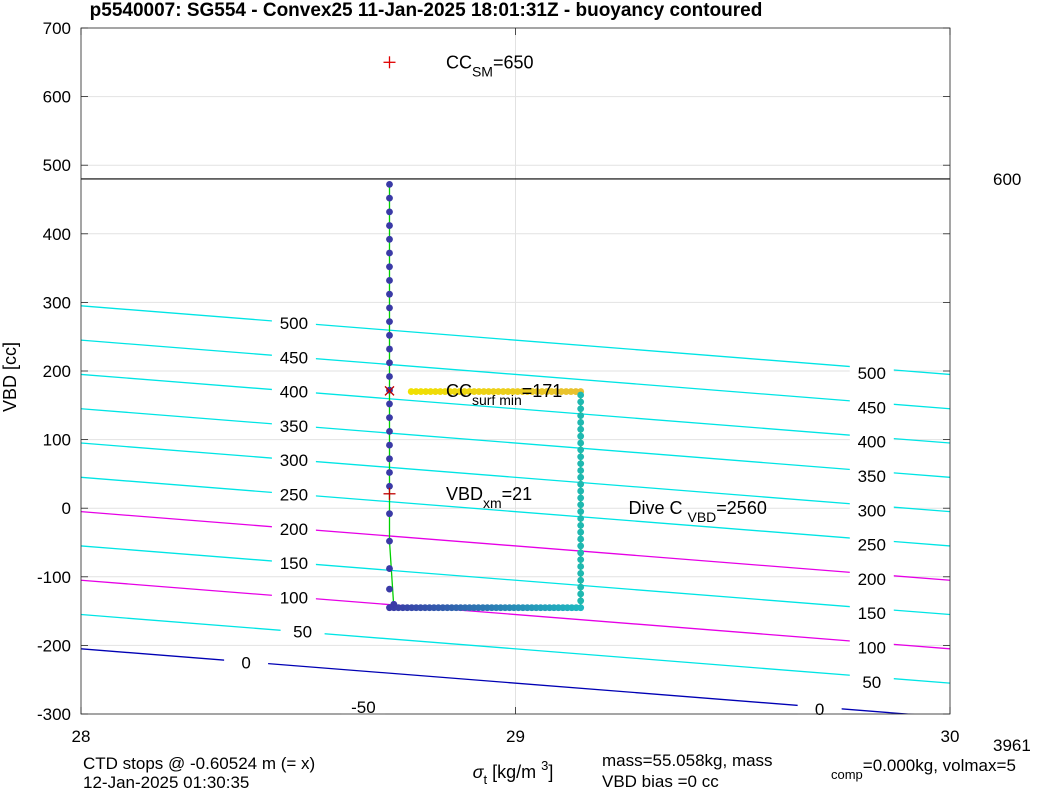 Image resolution: width=1056 pixels, height=790 pixels. What do you see at coordinates (57, 28) in the screenshot?
I see `y-tick-label: 700` at bounding box center [57, 28].